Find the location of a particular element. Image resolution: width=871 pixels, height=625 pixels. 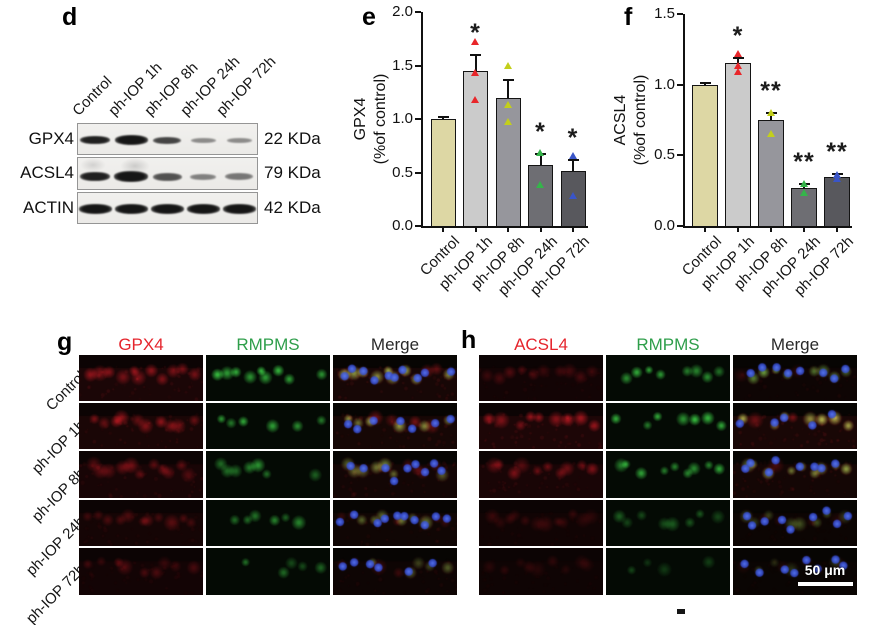

g-col-header-rmpms: RMPMS is located at coordinates (268, 344).